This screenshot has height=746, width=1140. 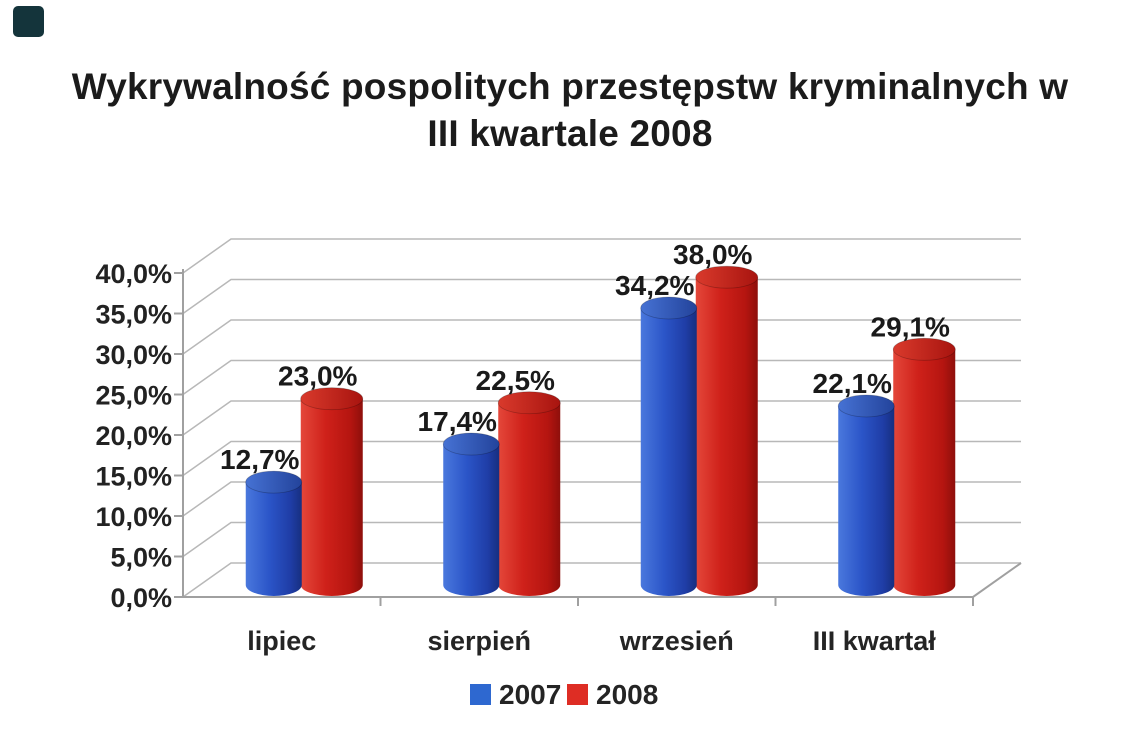 I want to click on bar-2008-1-top, so click(x=529, y=403).